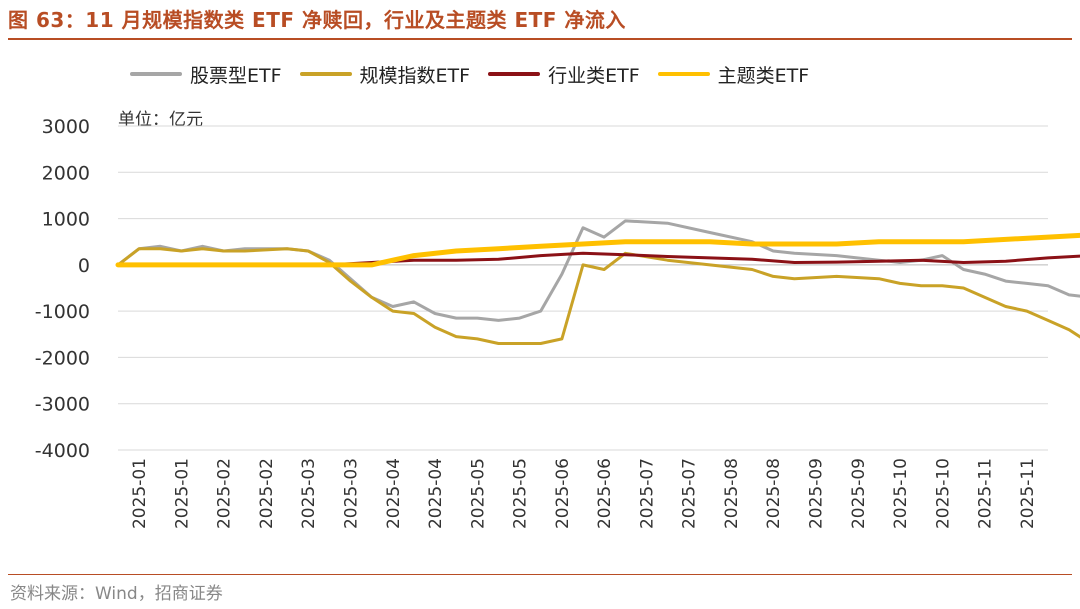 This screenshot has height=609, width=1080. I want to click on legend-item-stock-etf: 股票型ETF, so click(206, 74).